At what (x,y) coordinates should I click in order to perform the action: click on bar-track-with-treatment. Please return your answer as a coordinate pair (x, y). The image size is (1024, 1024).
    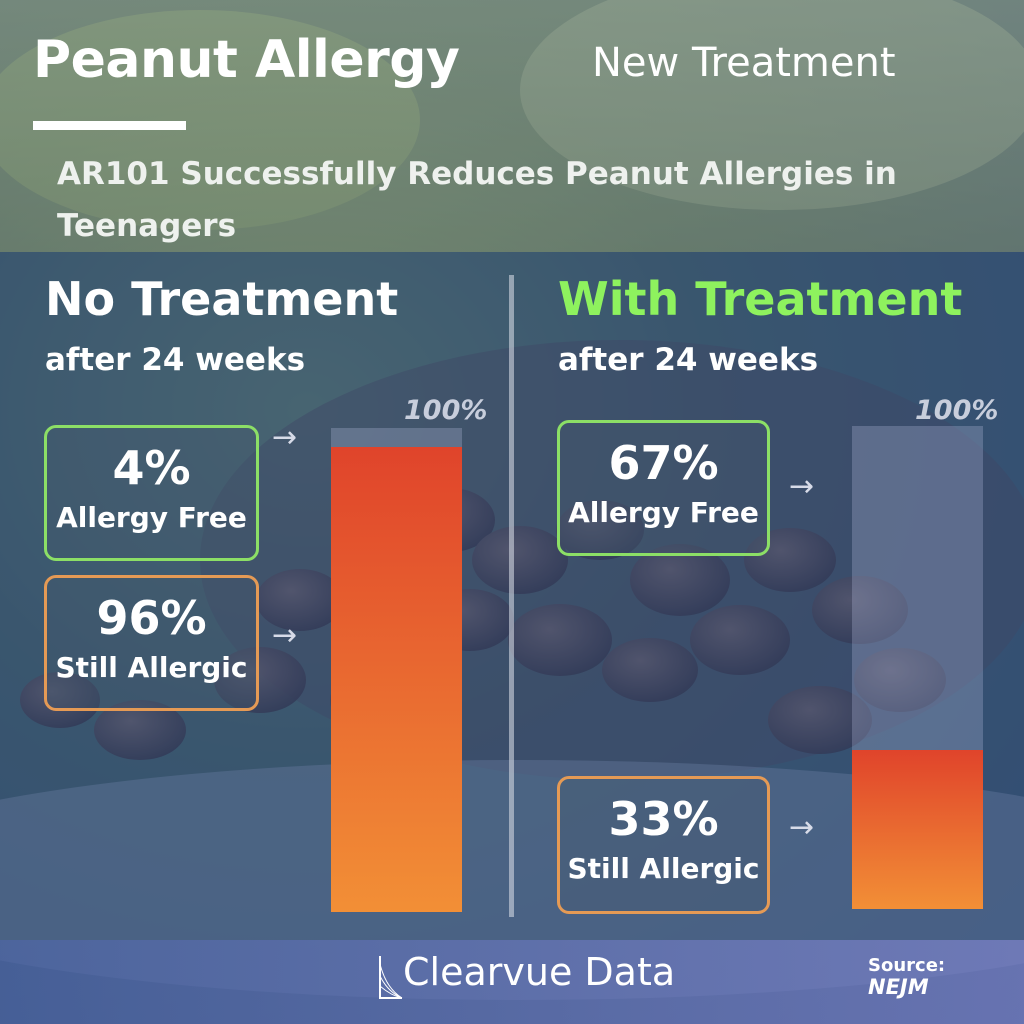
    Looking at the image, I should click on (917, 667).